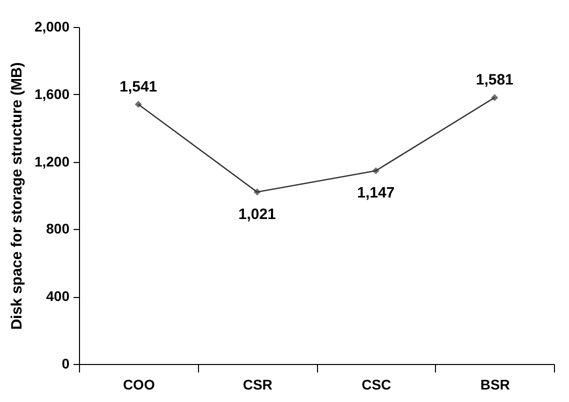 The width and height of the screenshot is (569, 402). What do you see at coordinates (495, 384) in the screenshot?
I see `x-tick-label: BSR` at bounding box center [495, 384].